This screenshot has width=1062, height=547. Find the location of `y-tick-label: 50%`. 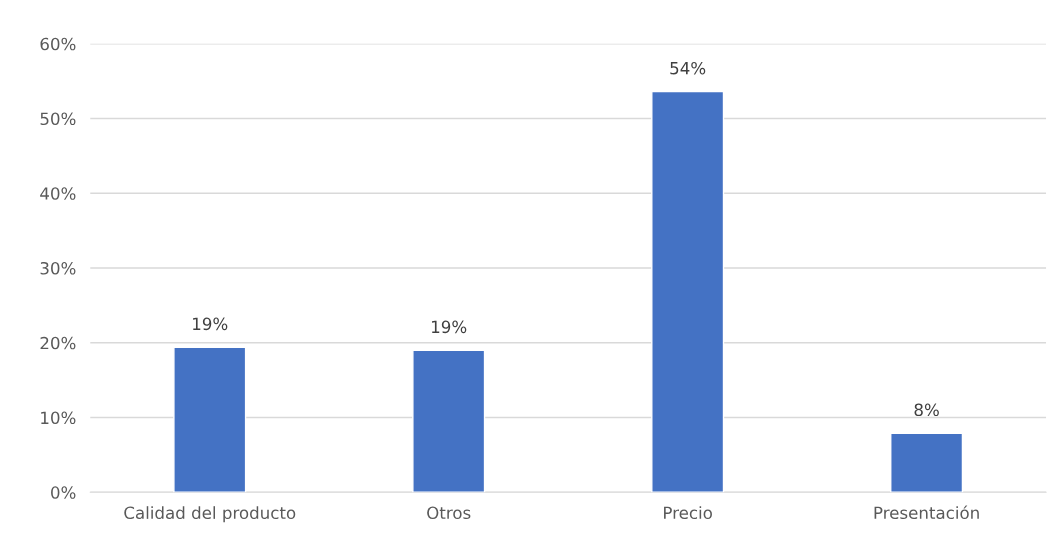

y-tick-label: 50% is located at coordinates (58, 119).